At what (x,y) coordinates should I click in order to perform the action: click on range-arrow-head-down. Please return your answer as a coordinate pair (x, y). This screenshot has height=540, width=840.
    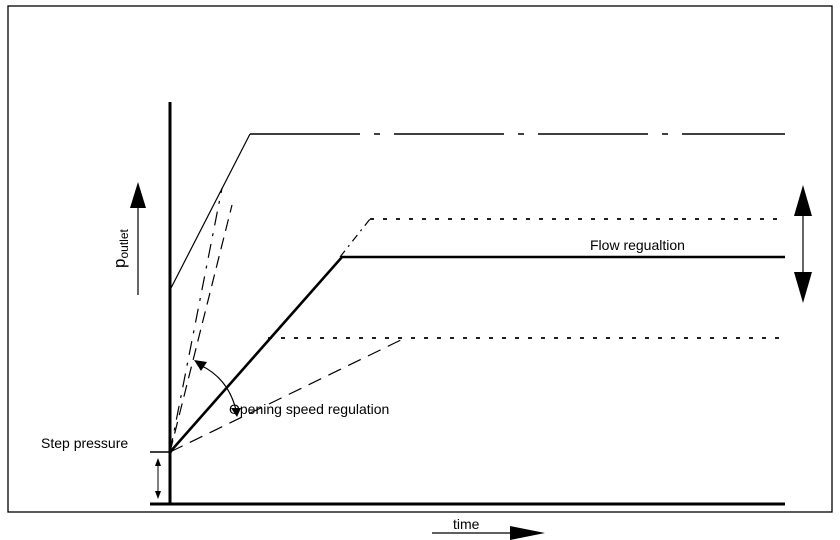
    Looking at the image, I should click on (803, 287).